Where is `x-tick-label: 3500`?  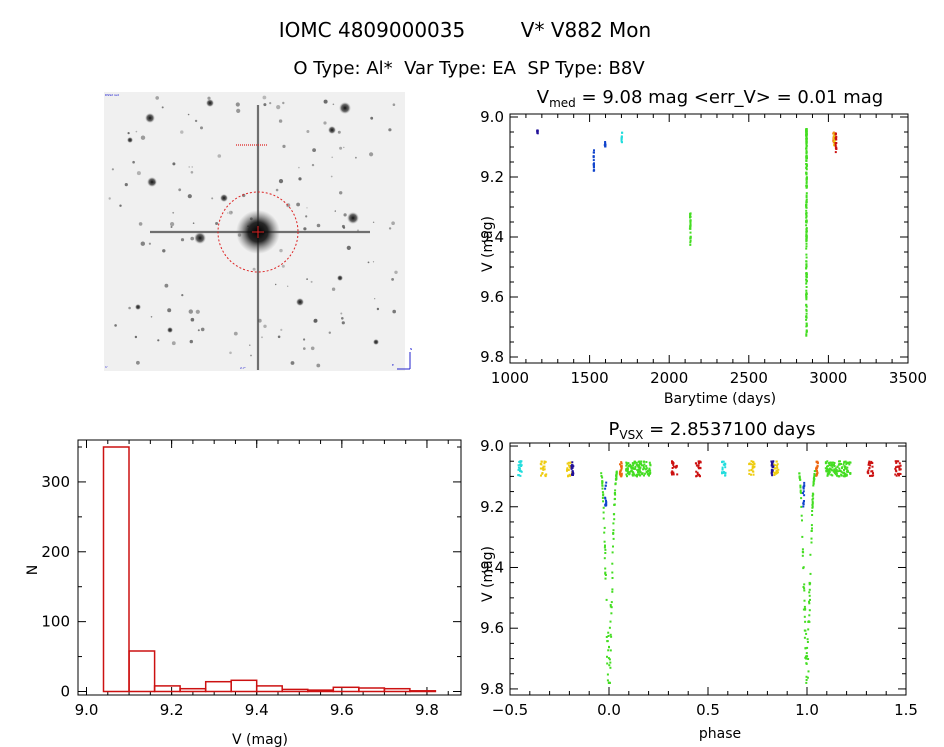 x-tick-label: 3500 is located at coordinates (908, 378).